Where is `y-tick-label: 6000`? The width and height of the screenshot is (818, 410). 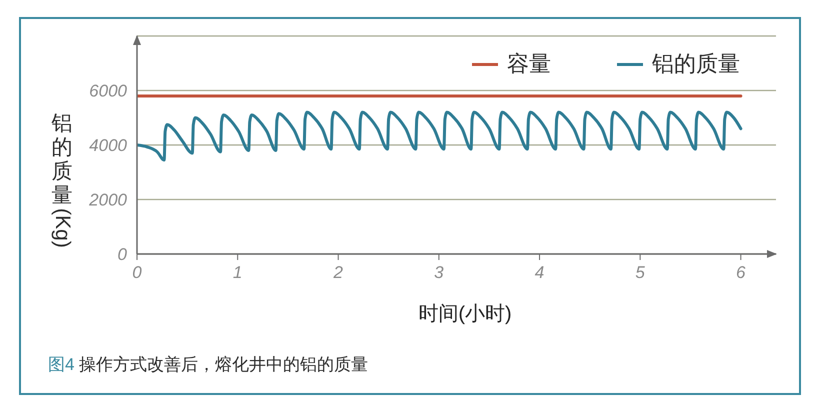
y-tick-label: 6000 is located at coordinates (108, 91).